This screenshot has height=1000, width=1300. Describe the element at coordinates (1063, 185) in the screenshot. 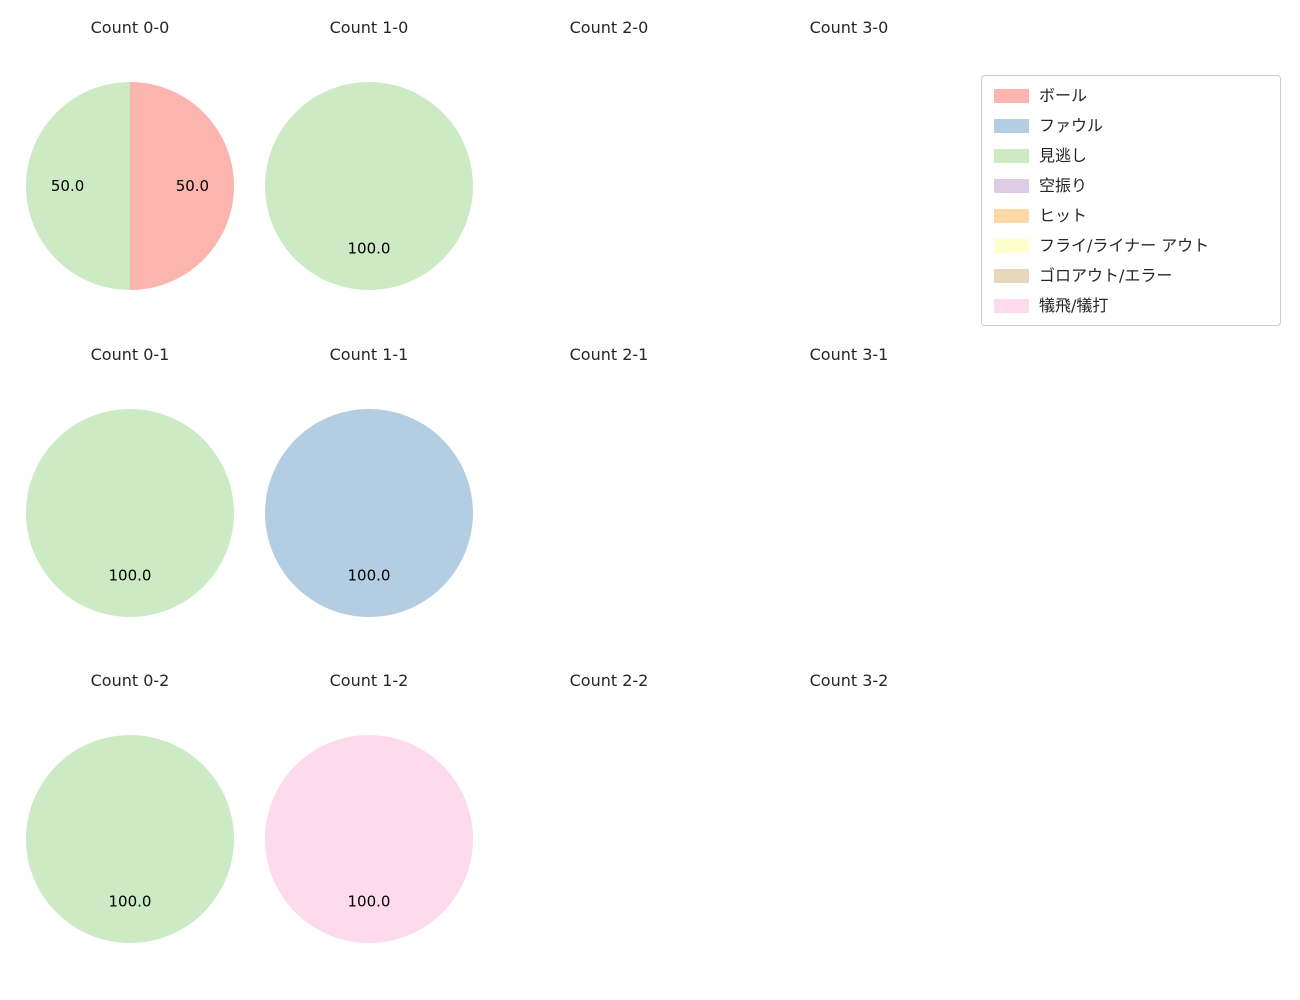

I see `legend-label: 空振り` at that location.